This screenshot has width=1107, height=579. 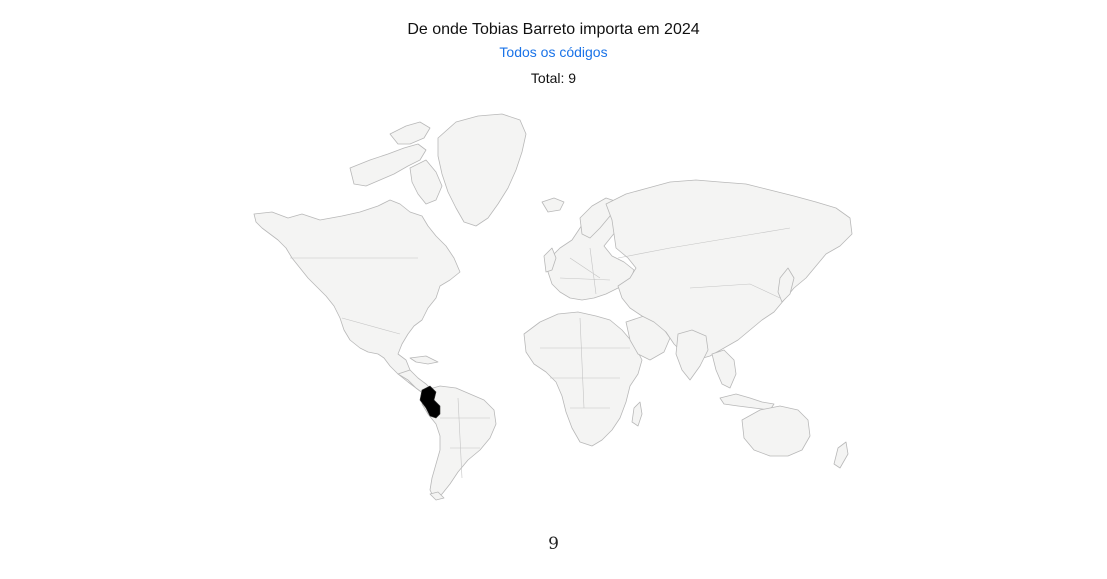 What do you see at coordinates (692, 355) in the screenshot?
I see `india` at bounding box center [692, 355].